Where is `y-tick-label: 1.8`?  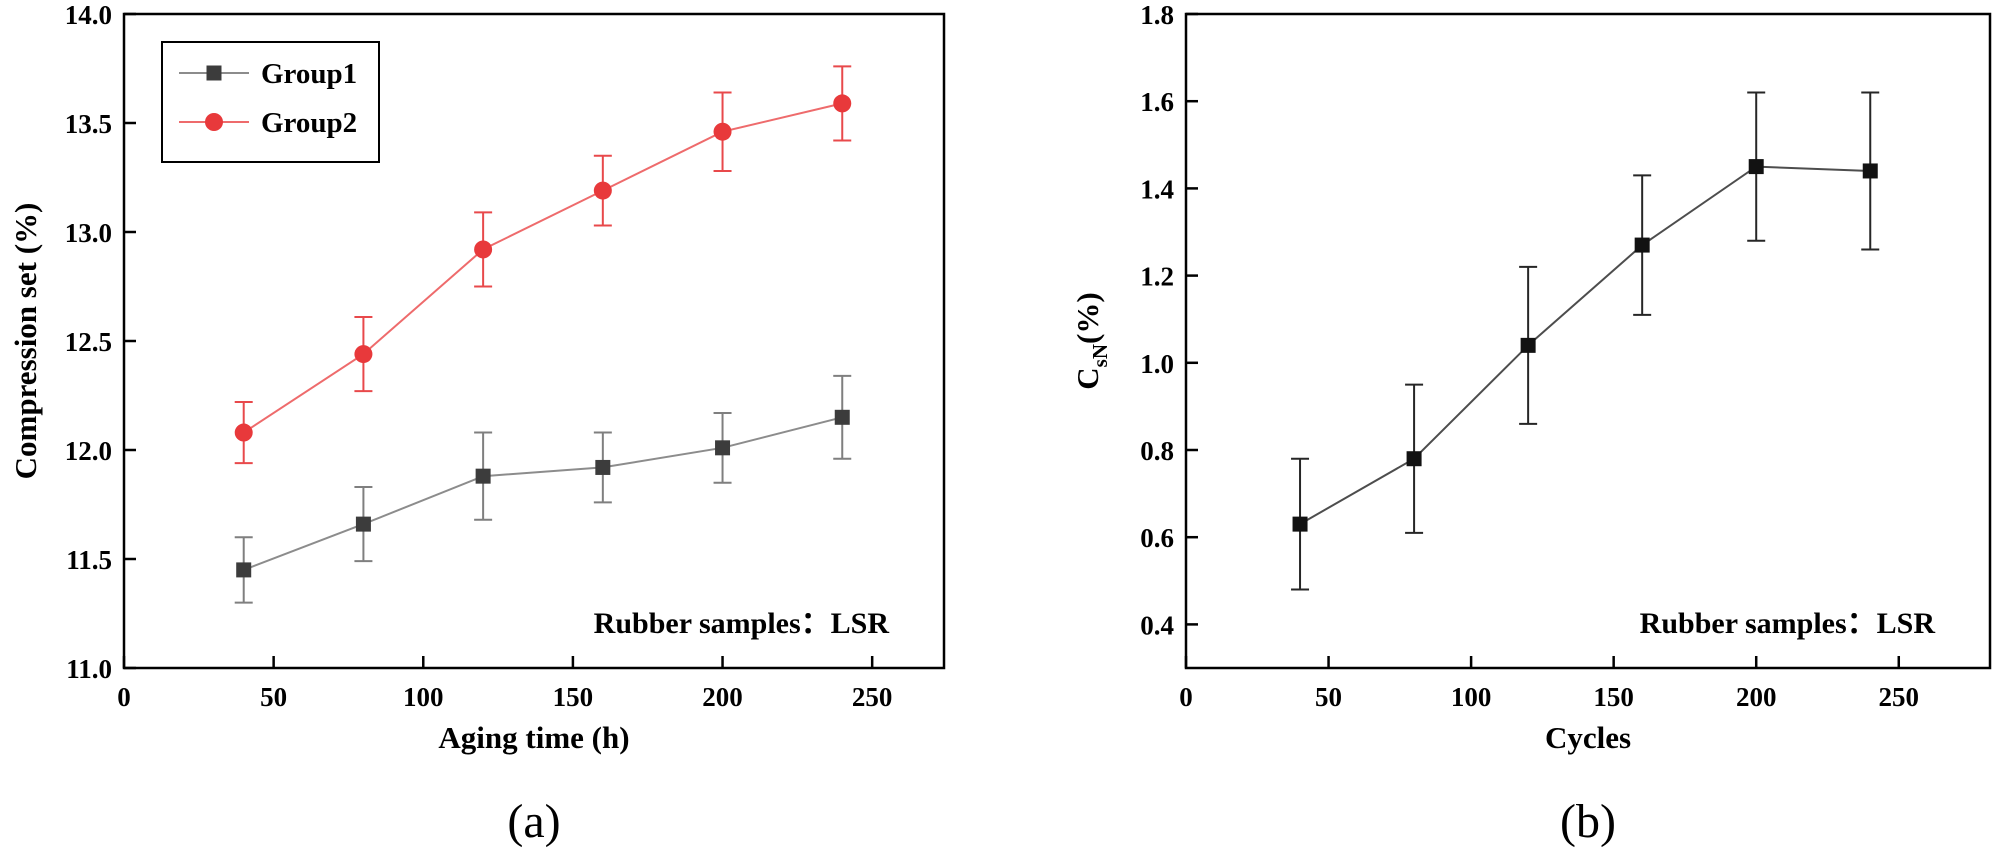 y-tick-label: 1.8 is located at coordinates (1157, 15).